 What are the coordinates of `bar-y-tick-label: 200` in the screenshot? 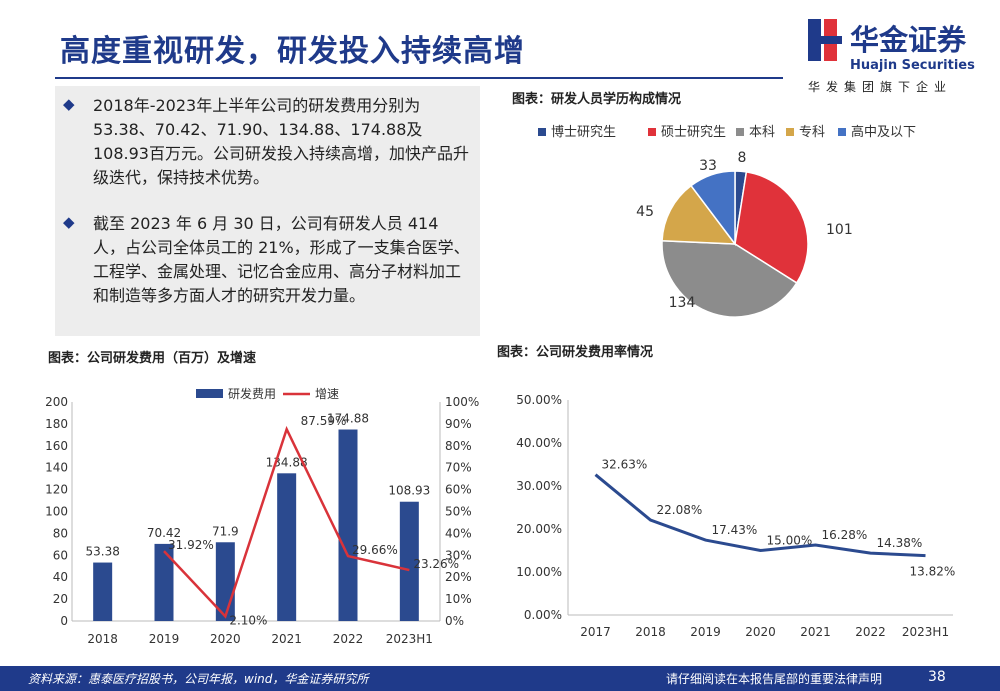 It's located at (56, 402).